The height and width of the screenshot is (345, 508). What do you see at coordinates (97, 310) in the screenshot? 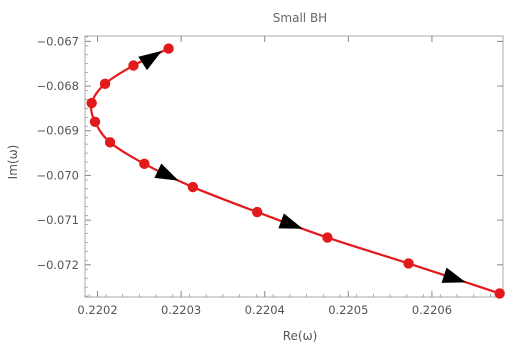
I see `x-tick-label: 0.2202` at bounding box center [97, 310].